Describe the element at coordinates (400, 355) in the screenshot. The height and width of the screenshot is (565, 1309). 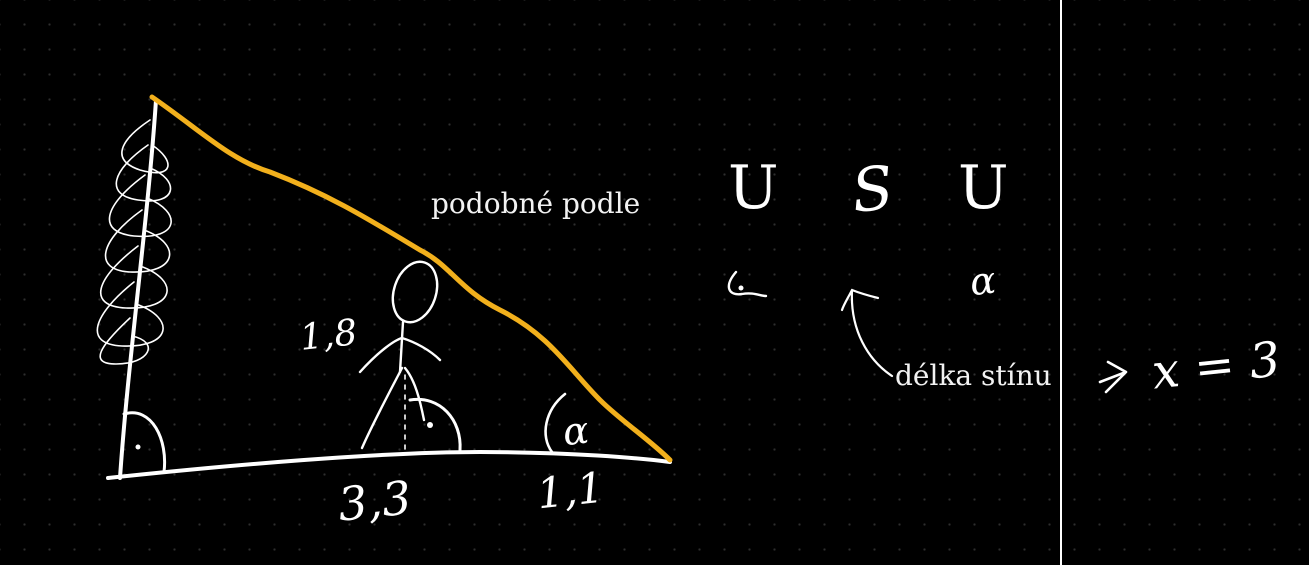
I see `person-figure` at that location.